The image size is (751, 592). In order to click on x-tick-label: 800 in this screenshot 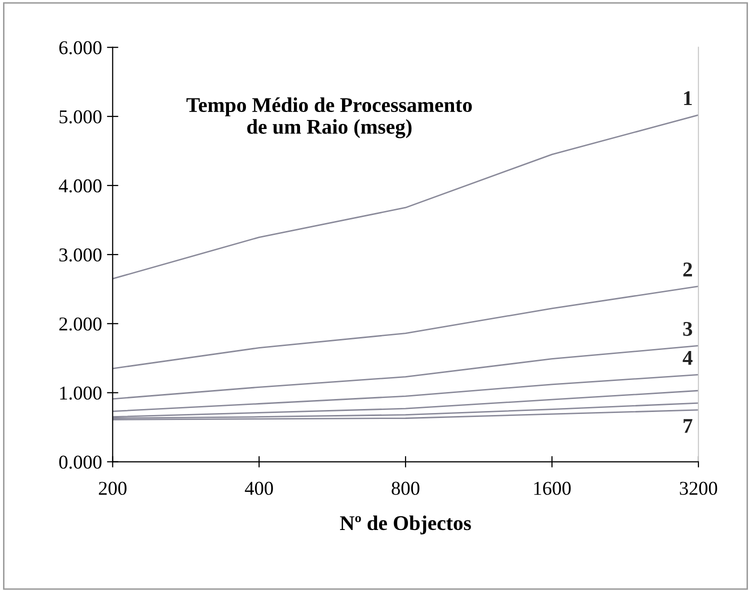, I will do `click(406, 488)`.